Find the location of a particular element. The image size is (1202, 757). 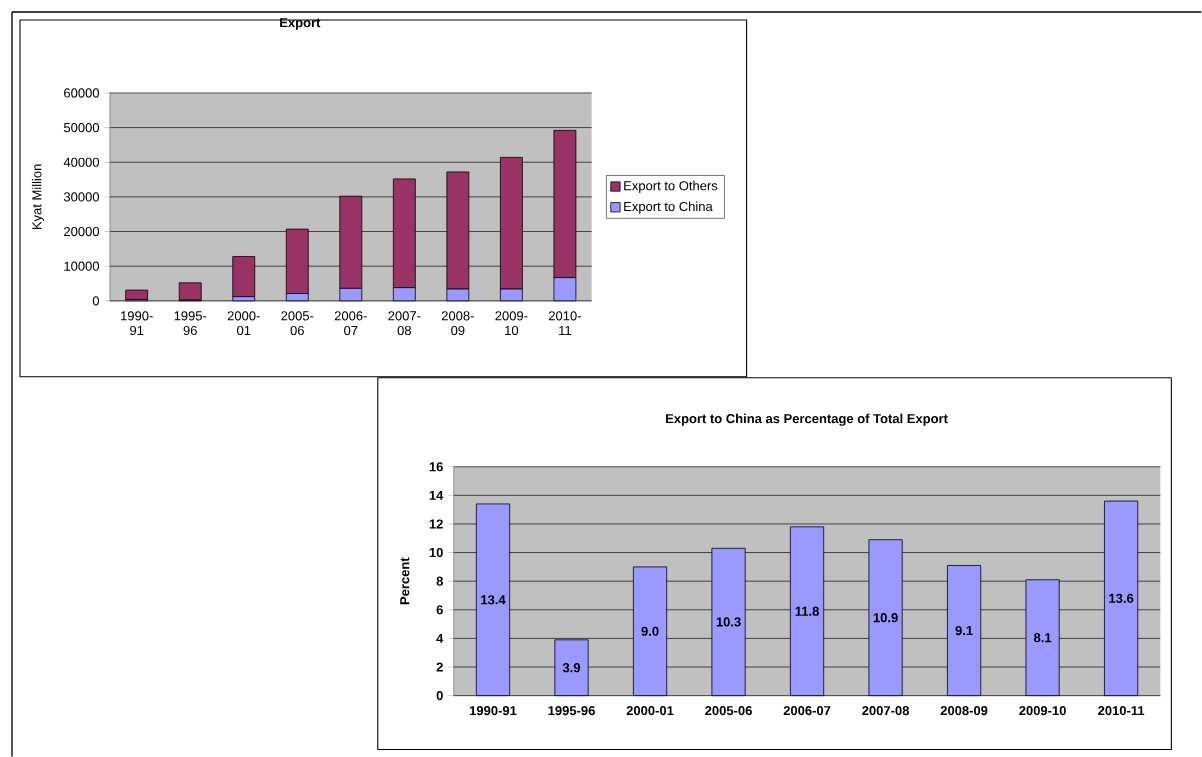

data-label: 13.4 is located at coordinates (493, 600).